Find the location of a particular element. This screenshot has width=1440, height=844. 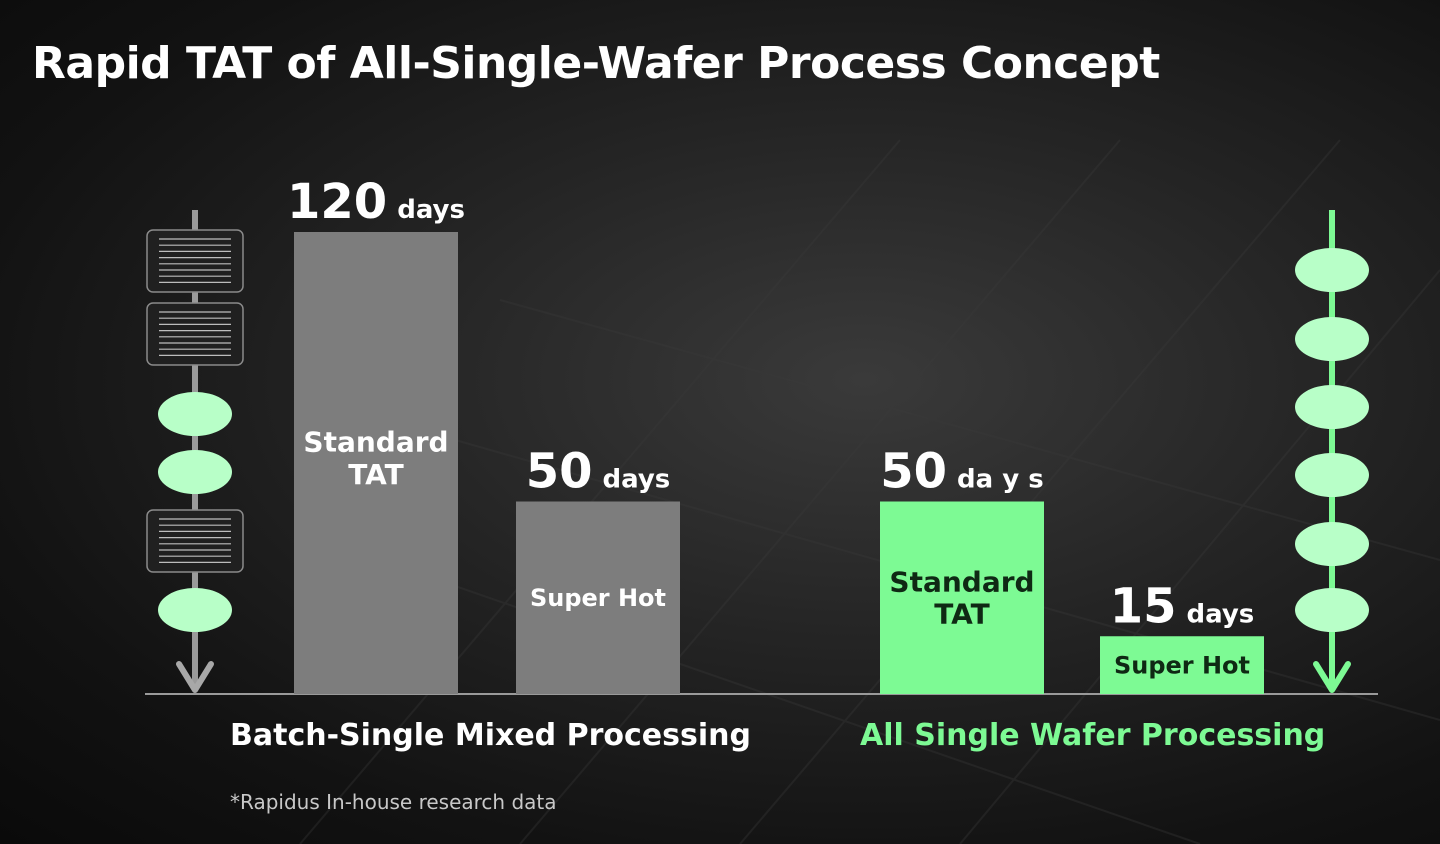

value-label-0-0: 120 days is located at coordinates (376, 202).